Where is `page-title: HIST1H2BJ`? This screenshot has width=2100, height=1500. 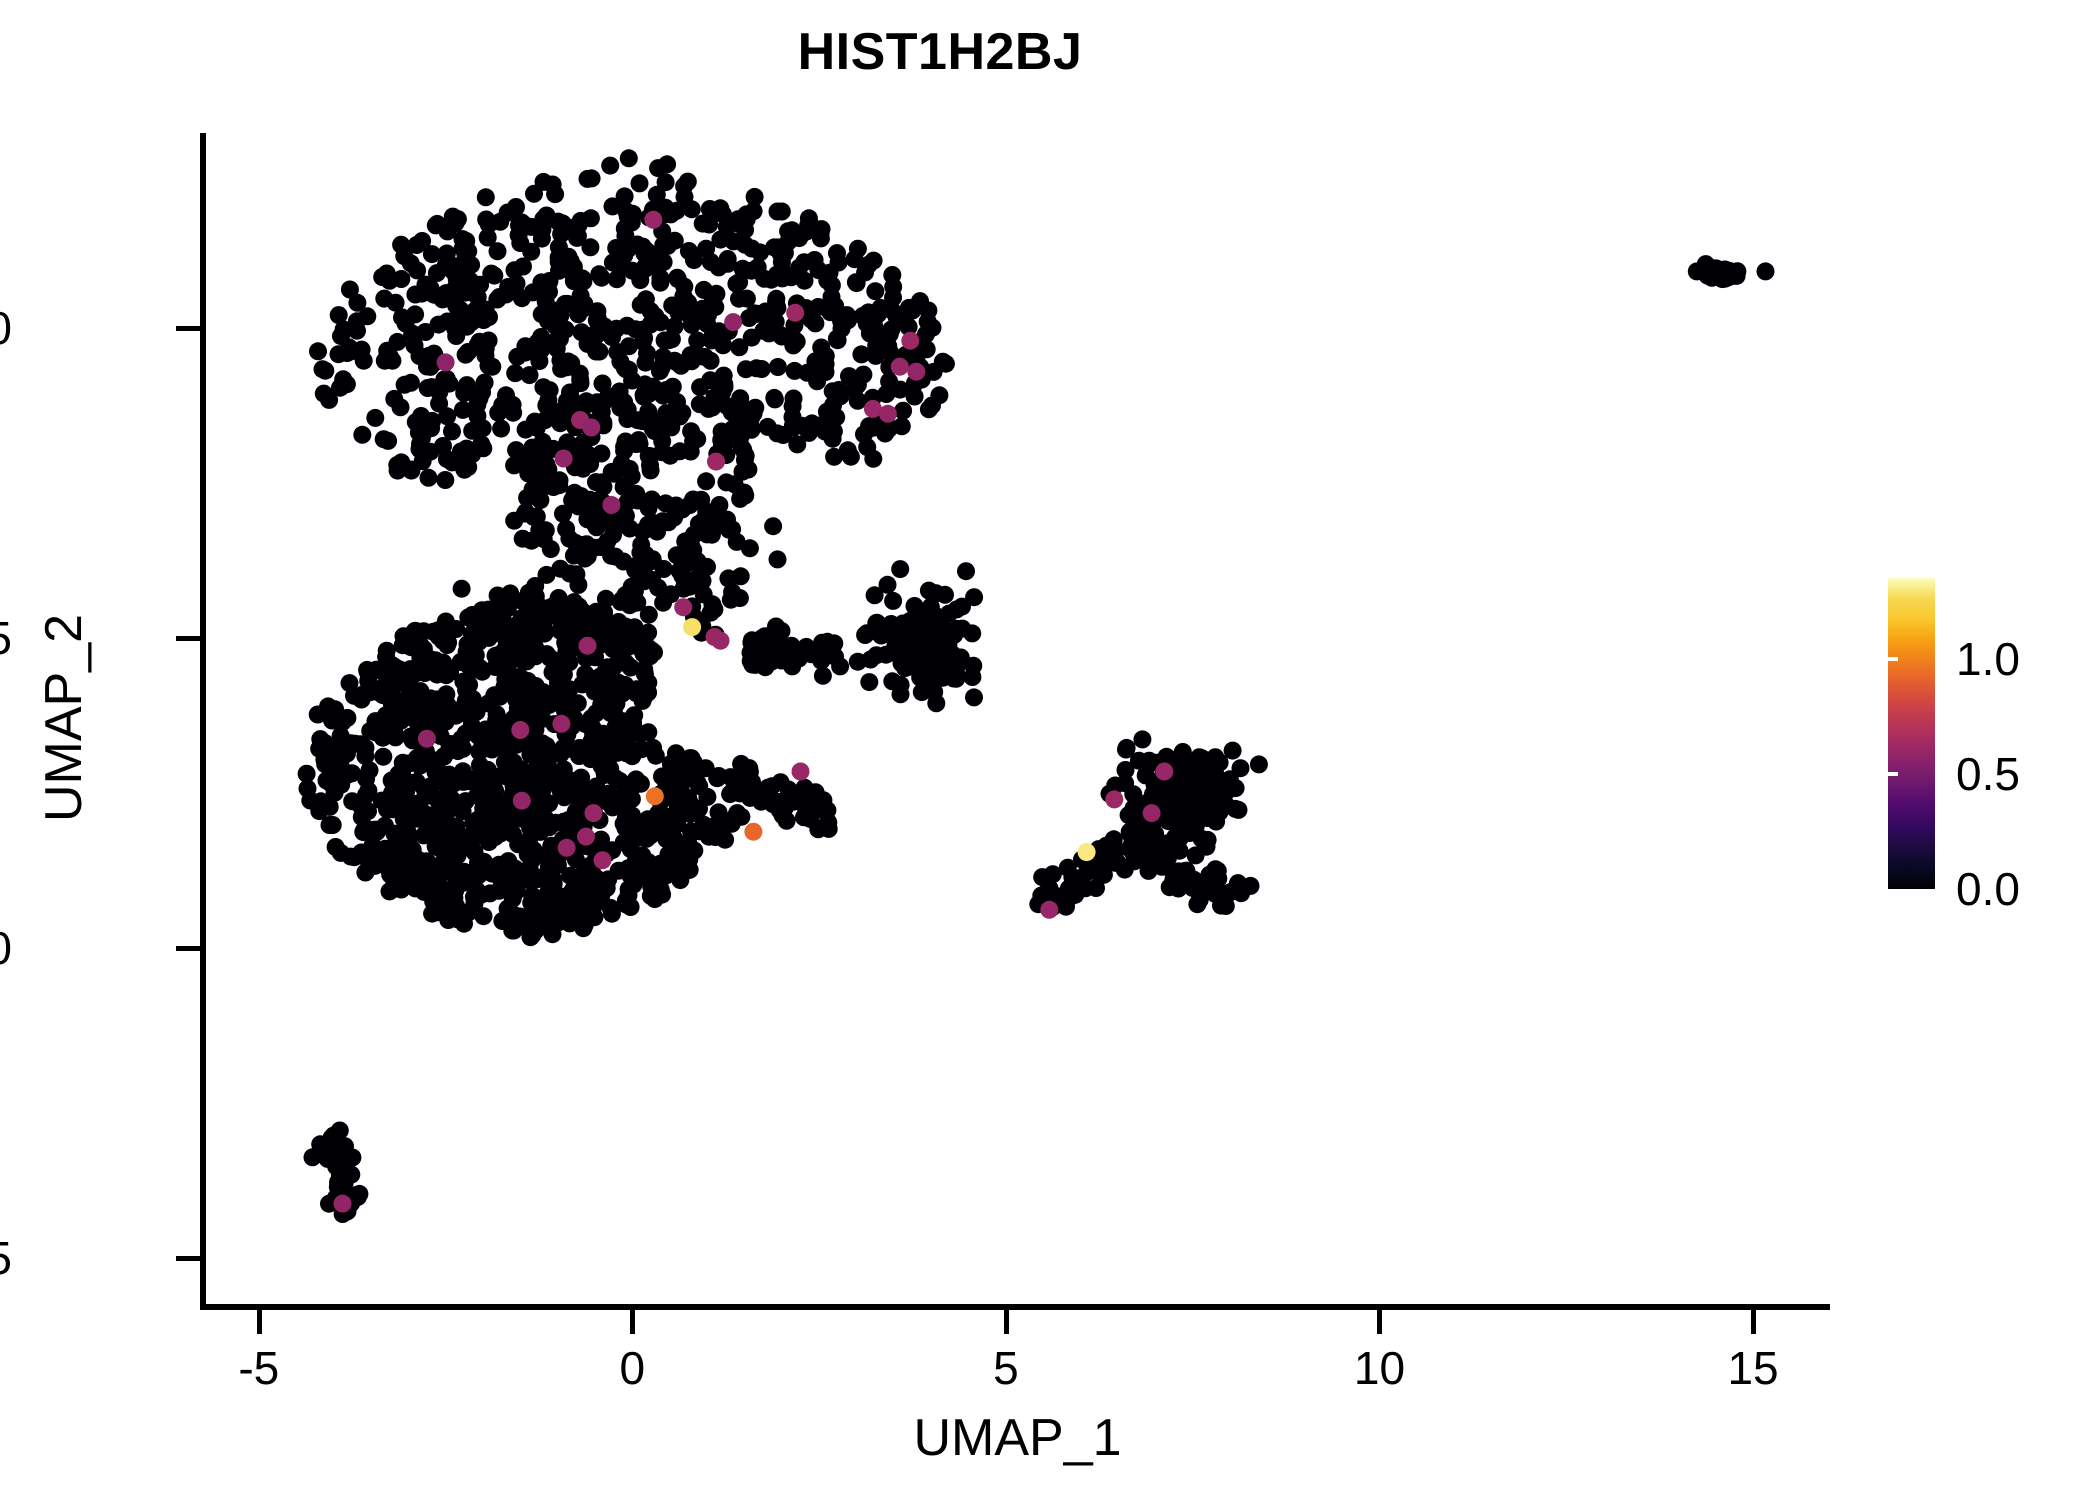
page-title: HIST1H2BJ is located at coordinates (940, 52).